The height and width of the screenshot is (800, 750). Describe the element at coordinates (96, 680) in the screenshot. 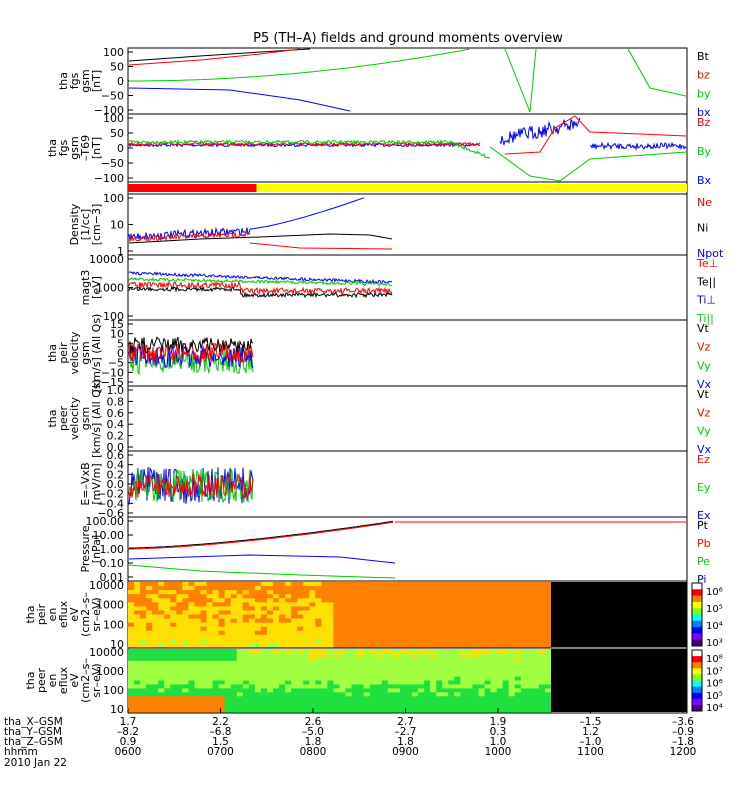

I see `y-axis-label: sr–eV)` at that location.